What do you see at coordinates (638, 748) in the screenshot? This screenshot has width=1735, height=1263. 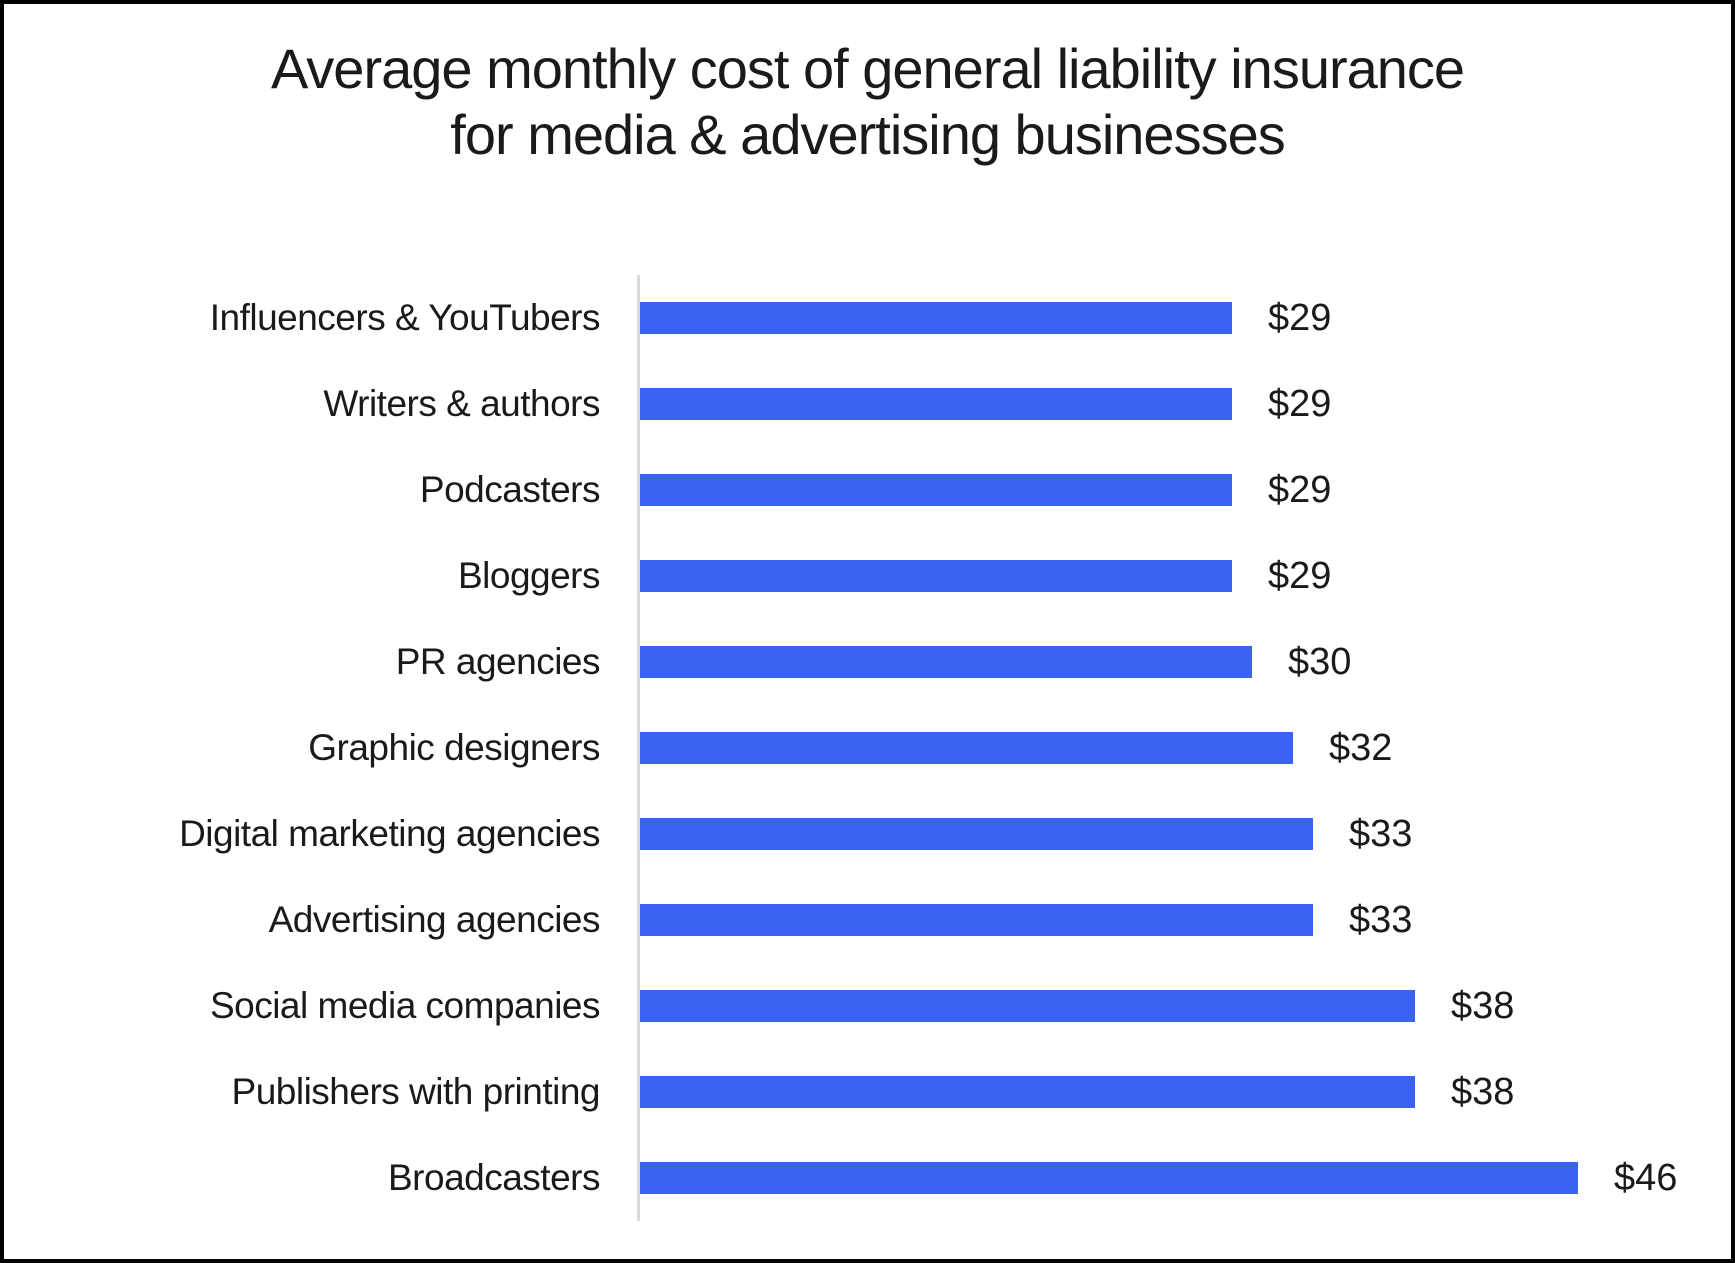 I see `category-axis-line` at bounding box center [638, 748].